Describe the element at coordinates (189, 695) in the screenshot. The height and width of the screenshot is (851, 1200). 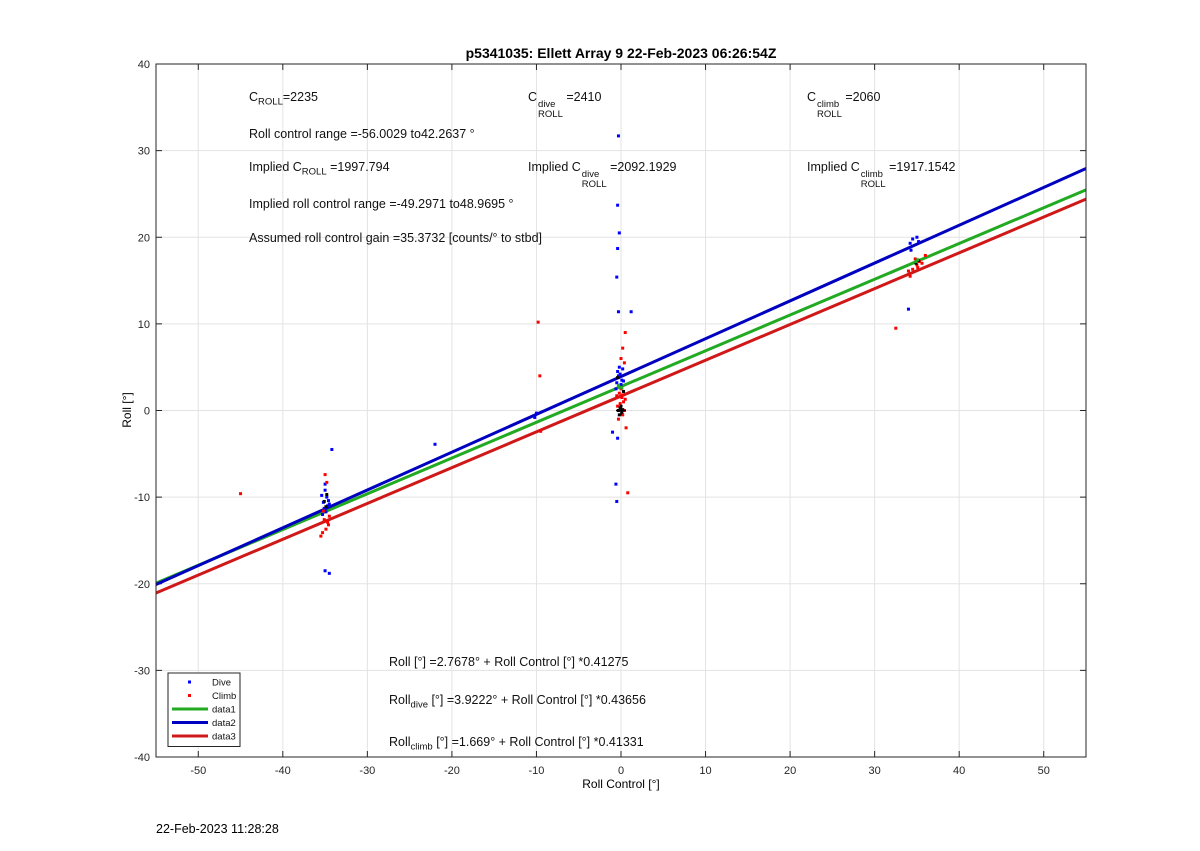
I see `legend-marker-climb` at that location.